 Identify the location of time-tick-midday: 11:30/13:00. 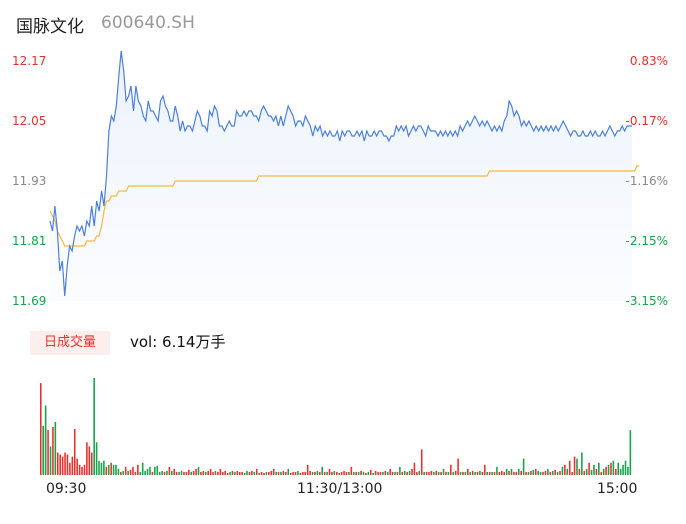
(340, 489).